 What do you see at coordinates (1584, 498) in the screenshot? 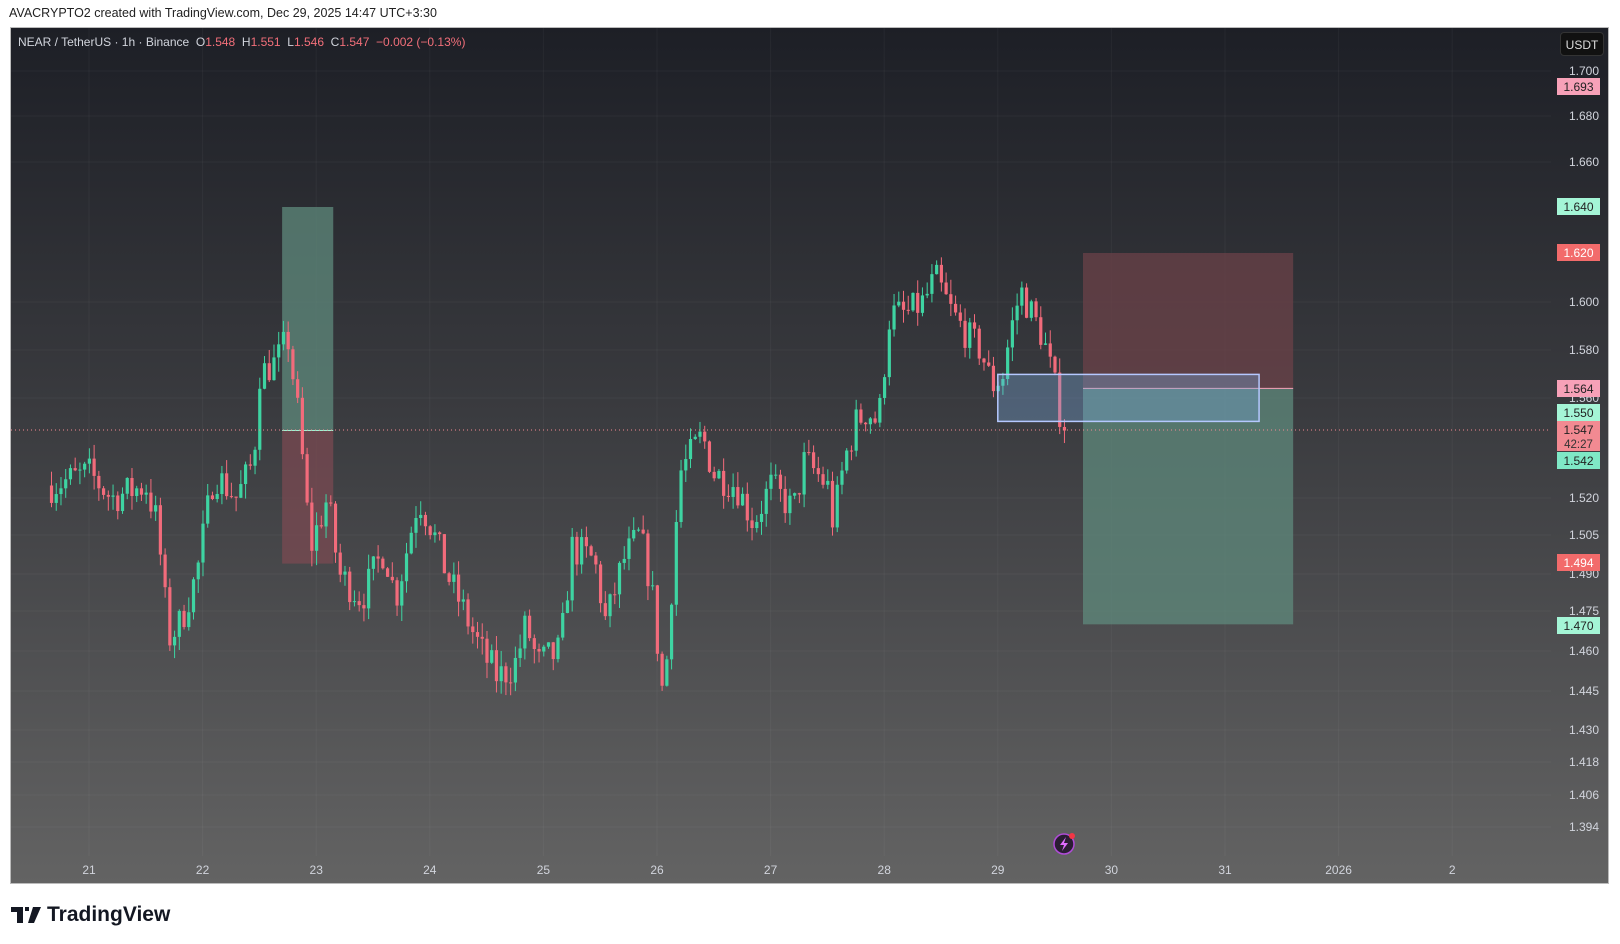
I see `price-tick-label: 1.520` at bounding box center [1584, 498].